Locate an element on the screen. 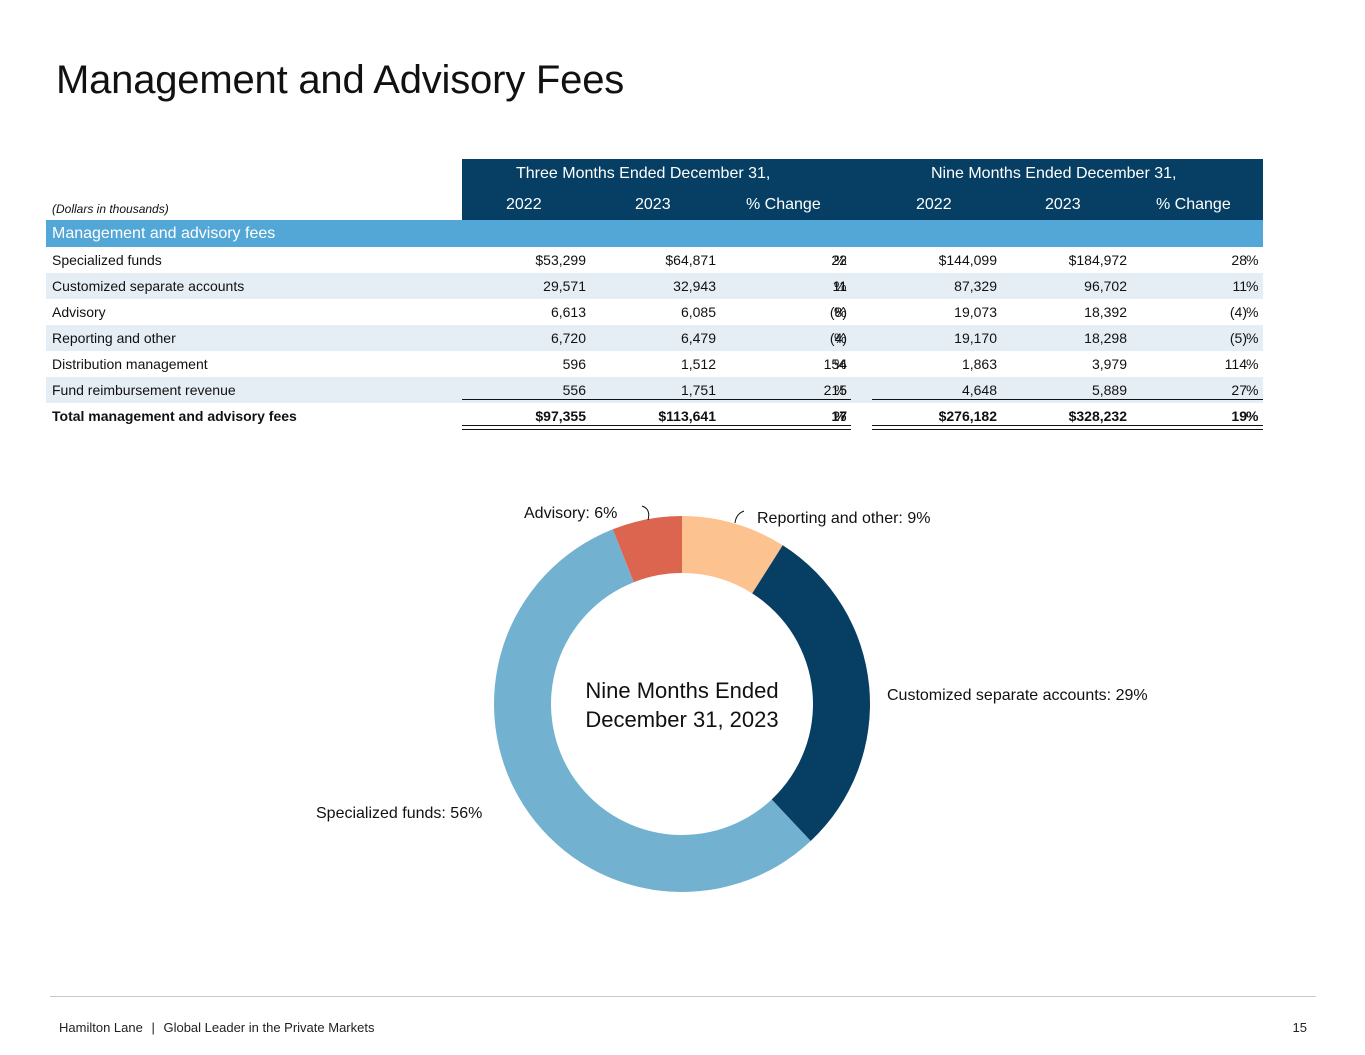 This screenshot has width=1365, height=1055. nine-2022: 4,648 is located at coordinates (979, 390).